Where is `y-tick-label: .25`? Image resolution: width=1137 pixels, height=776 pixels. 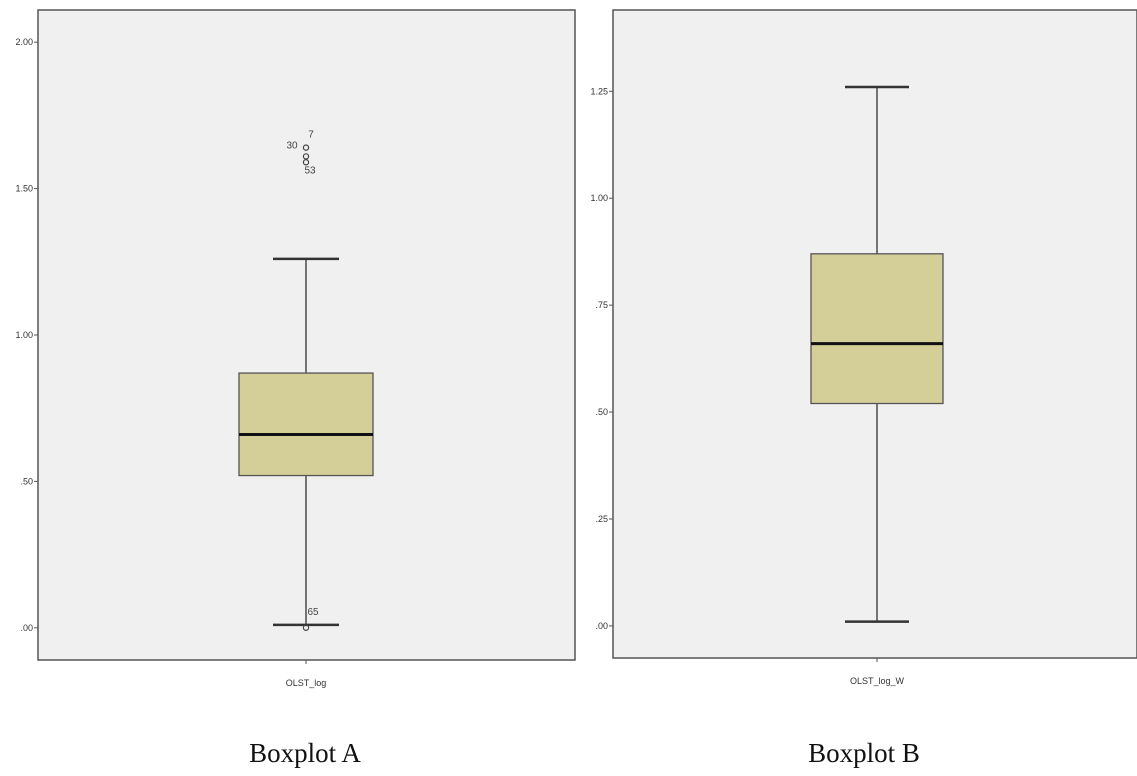
y-tick-label: .25 is located at coordinates (601, 519).